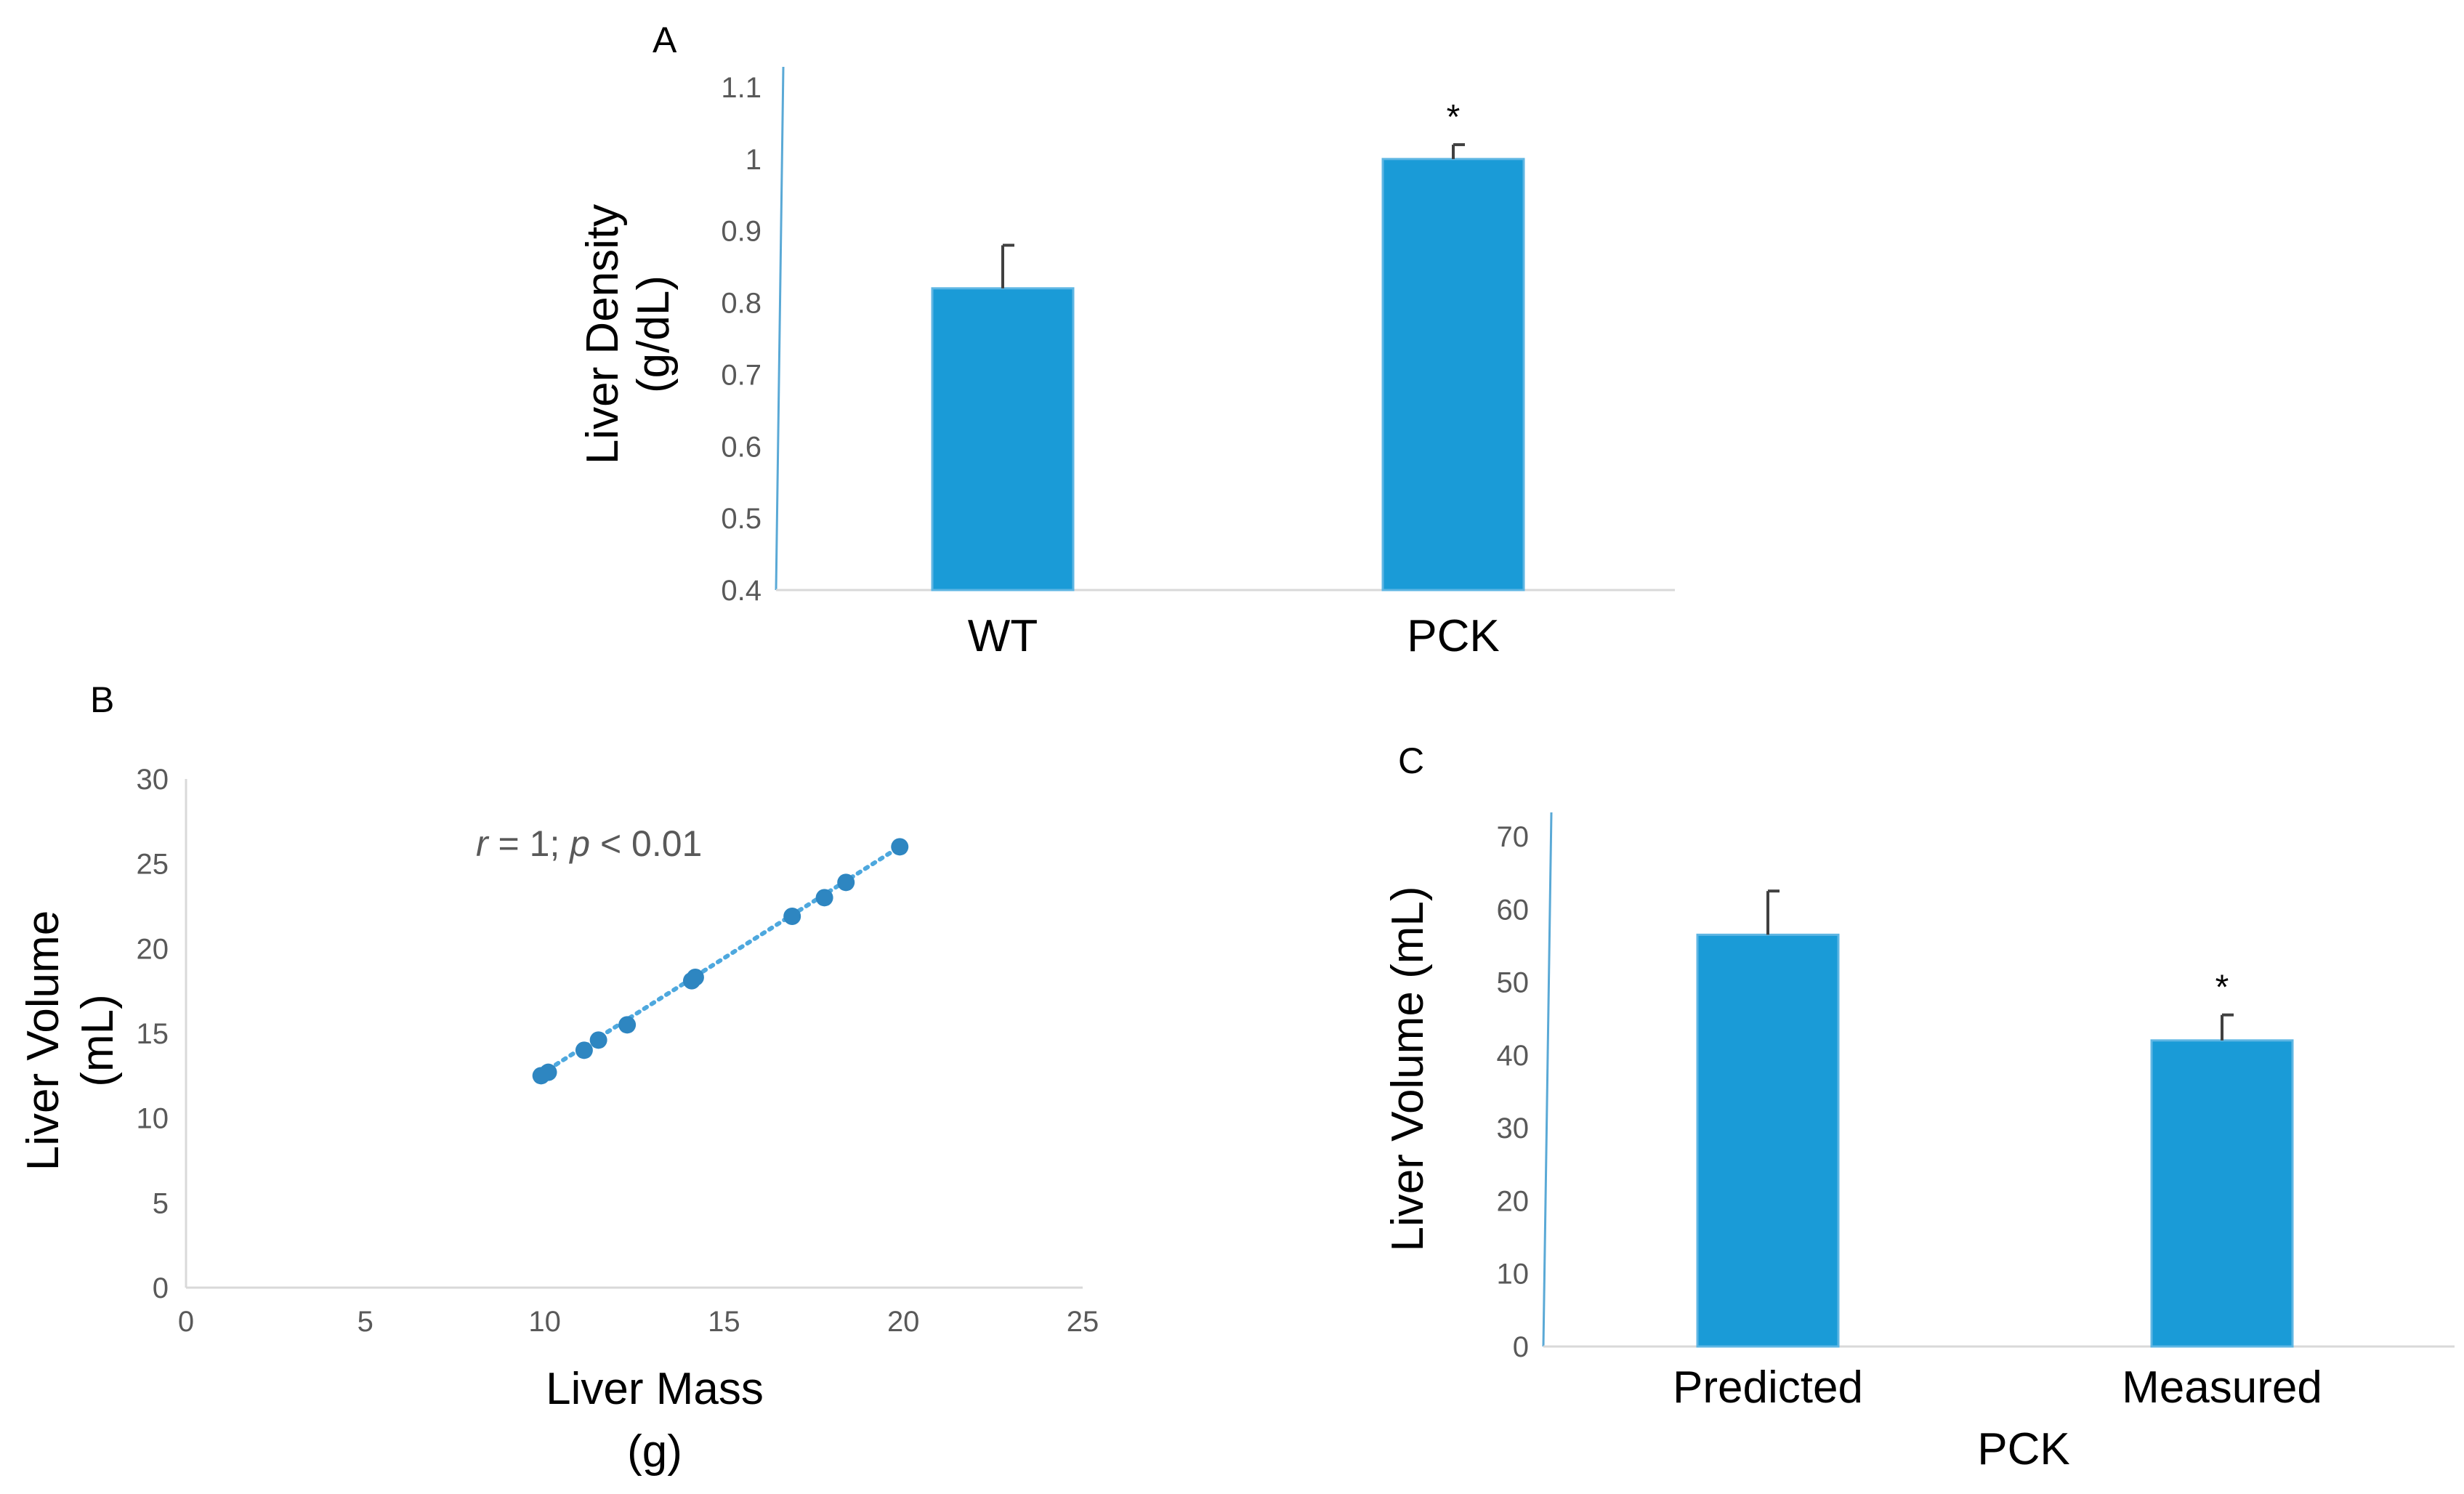  Describe the element at coordinates (742, 519) in the screenshot. I see `y-tick-label-a: 0.5` at that location.